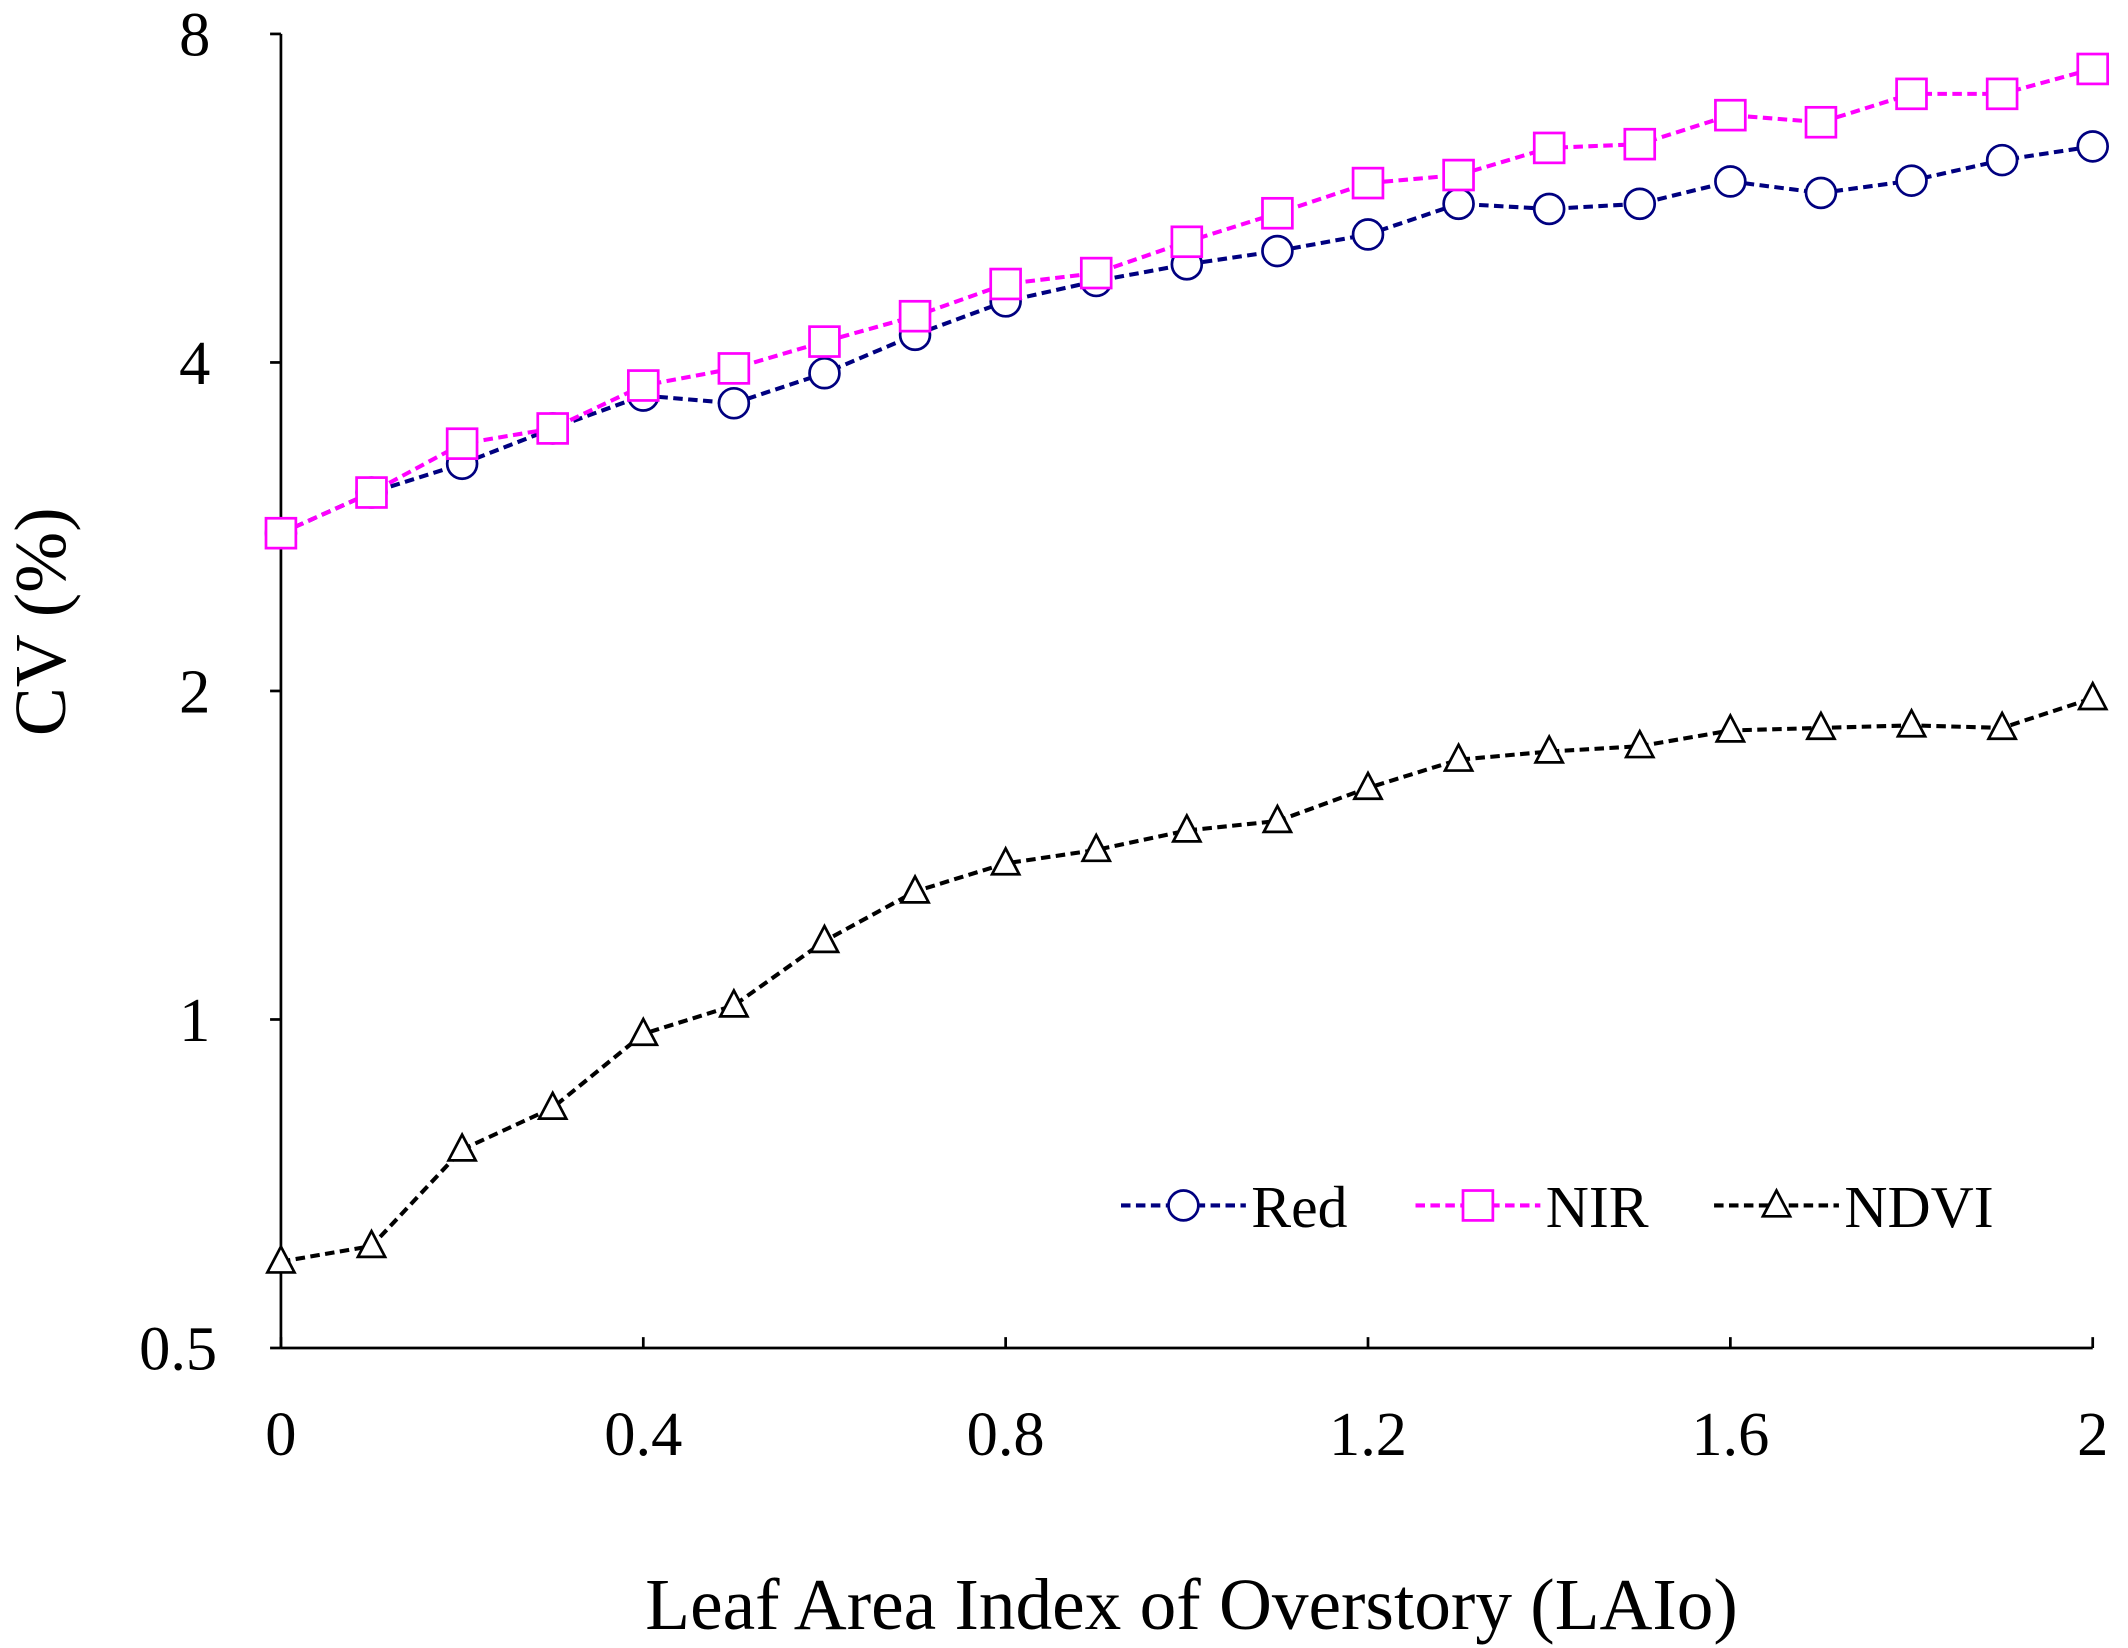 Image resolution: width=2128 pixels, height=1648 pixels. What do you see at coordinates (40, 621) in the screenshot?
I see `y-axis-label: CV (%)` at bounding box center [40, 621].